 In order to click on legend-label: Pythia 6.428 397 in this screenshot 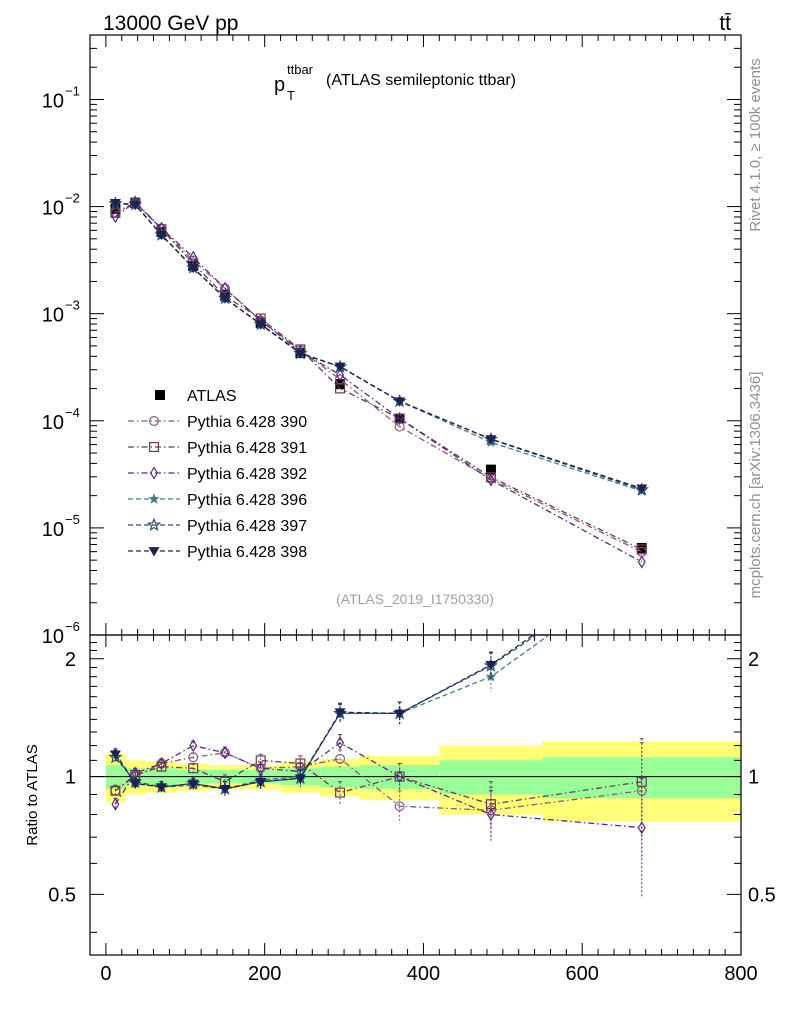, I will do `click(247, 526)`.